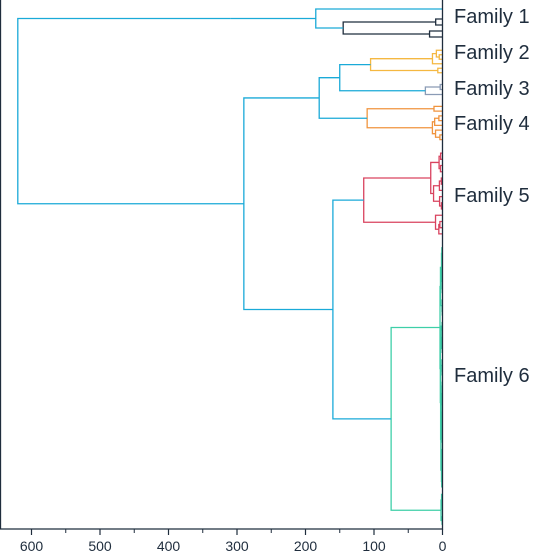  I want to click on x-tick-label-200: 200, so click(306, 544).